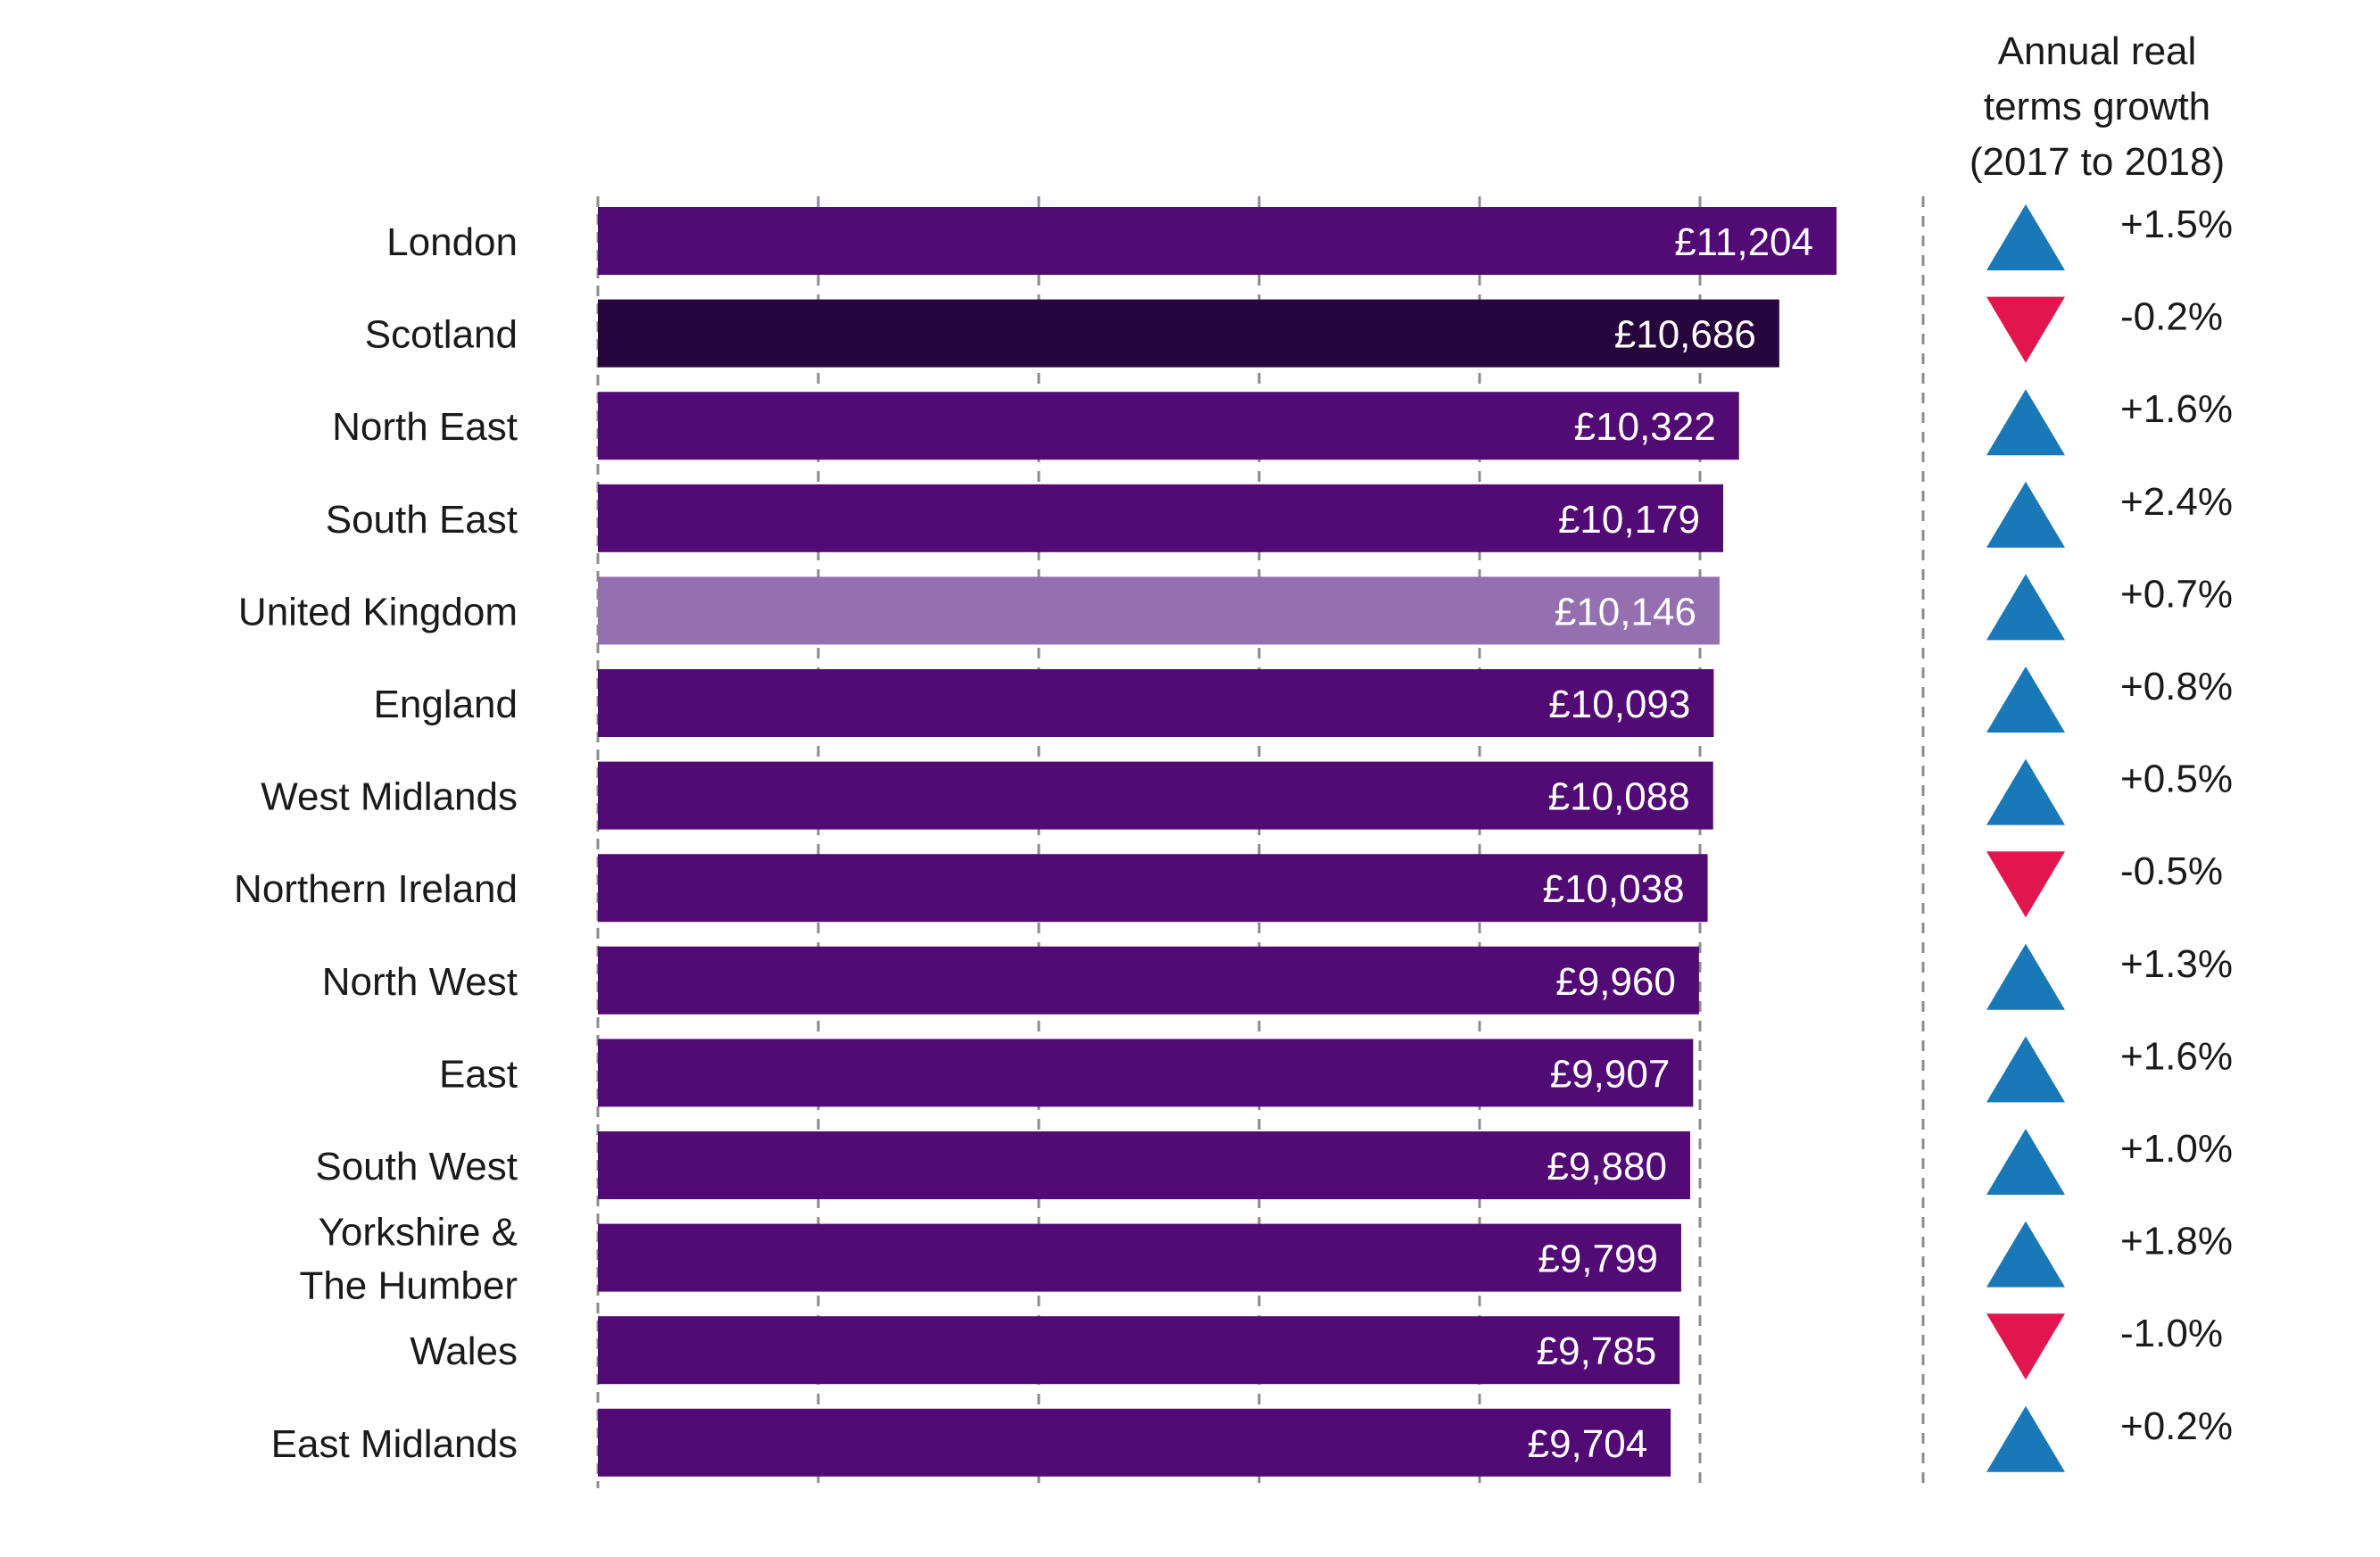 The width and height of the screenshot is (2380, 1557). Describe the element at coordinates (1619, 797) in the screenshot. I see `bar-value-label: £10,088` at that location.